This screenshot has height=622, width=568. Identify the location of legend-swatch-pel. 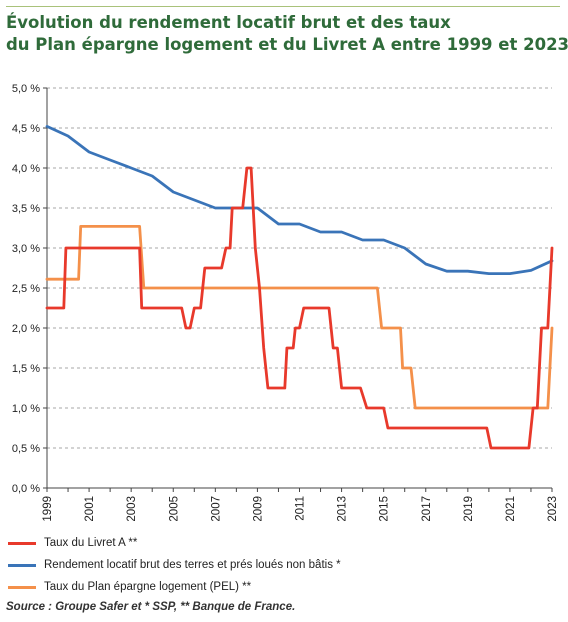
(22, 587).